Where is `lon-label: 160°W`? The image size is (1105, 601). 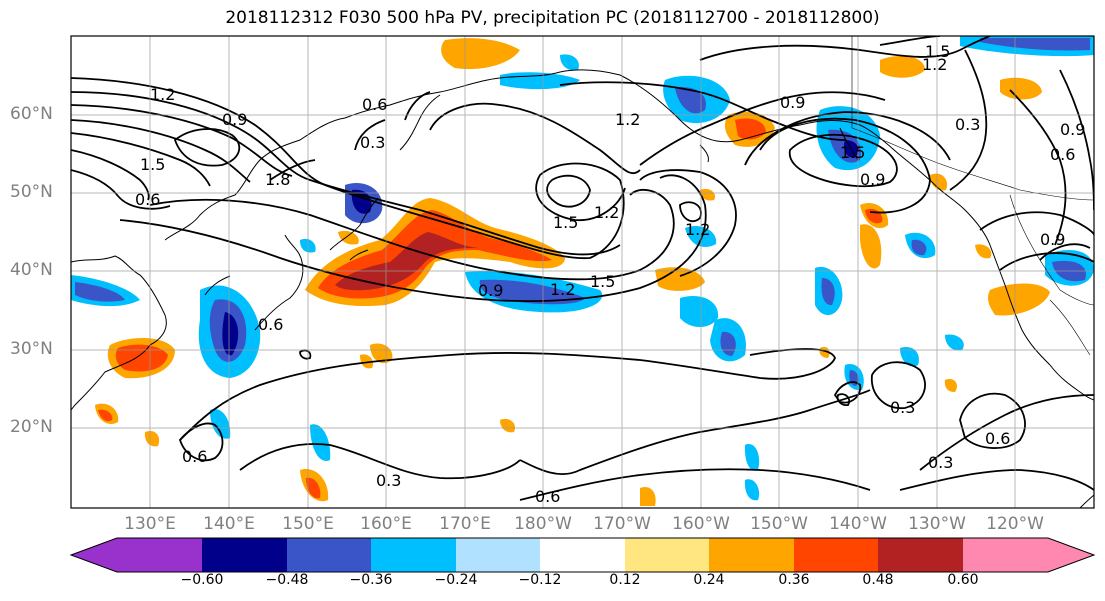
lon-label: 160°W is located at coordinates (701, 524).